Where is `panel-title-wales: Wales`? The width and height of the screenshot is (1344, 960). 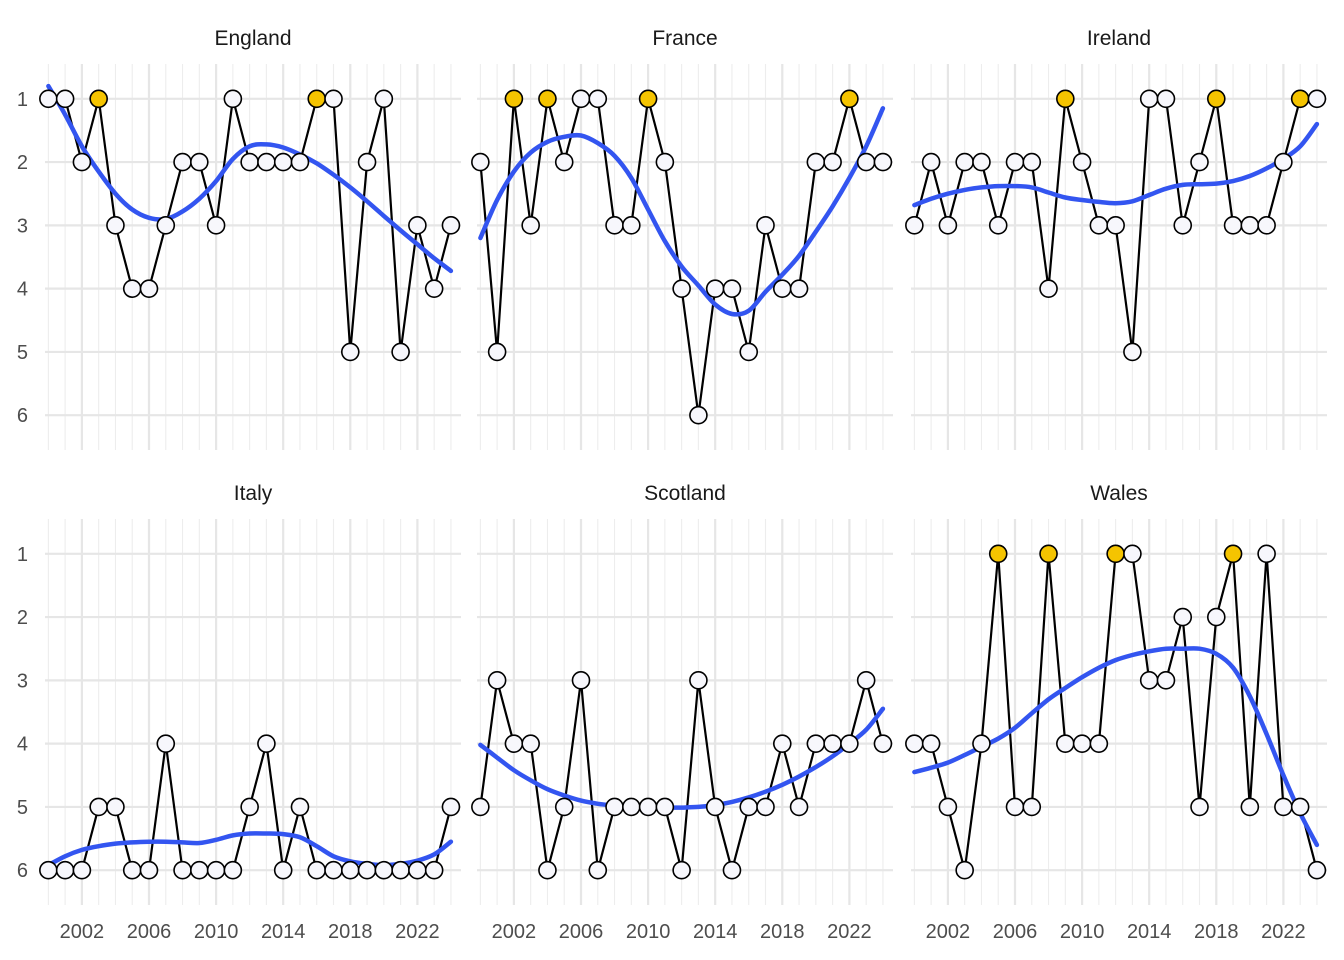 panel-title-wales: Wales is located at coordinates (1119, 493).